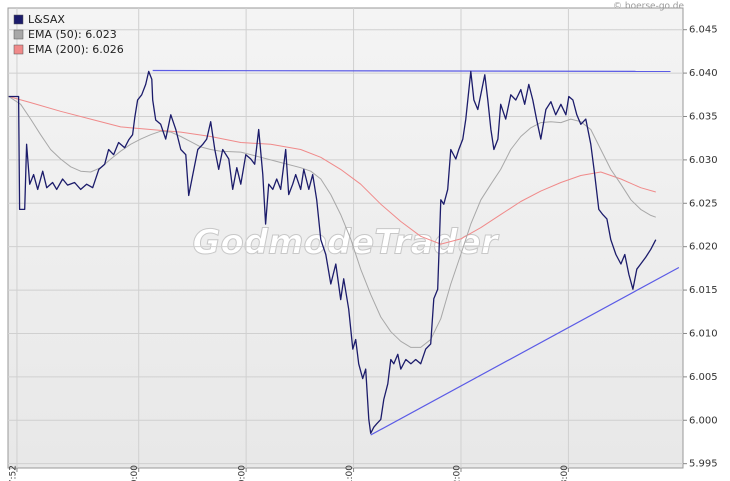 The width and height of the screenshot is (730, 481). I want to click on y-tick-label: 6.020, so click(703, 247).